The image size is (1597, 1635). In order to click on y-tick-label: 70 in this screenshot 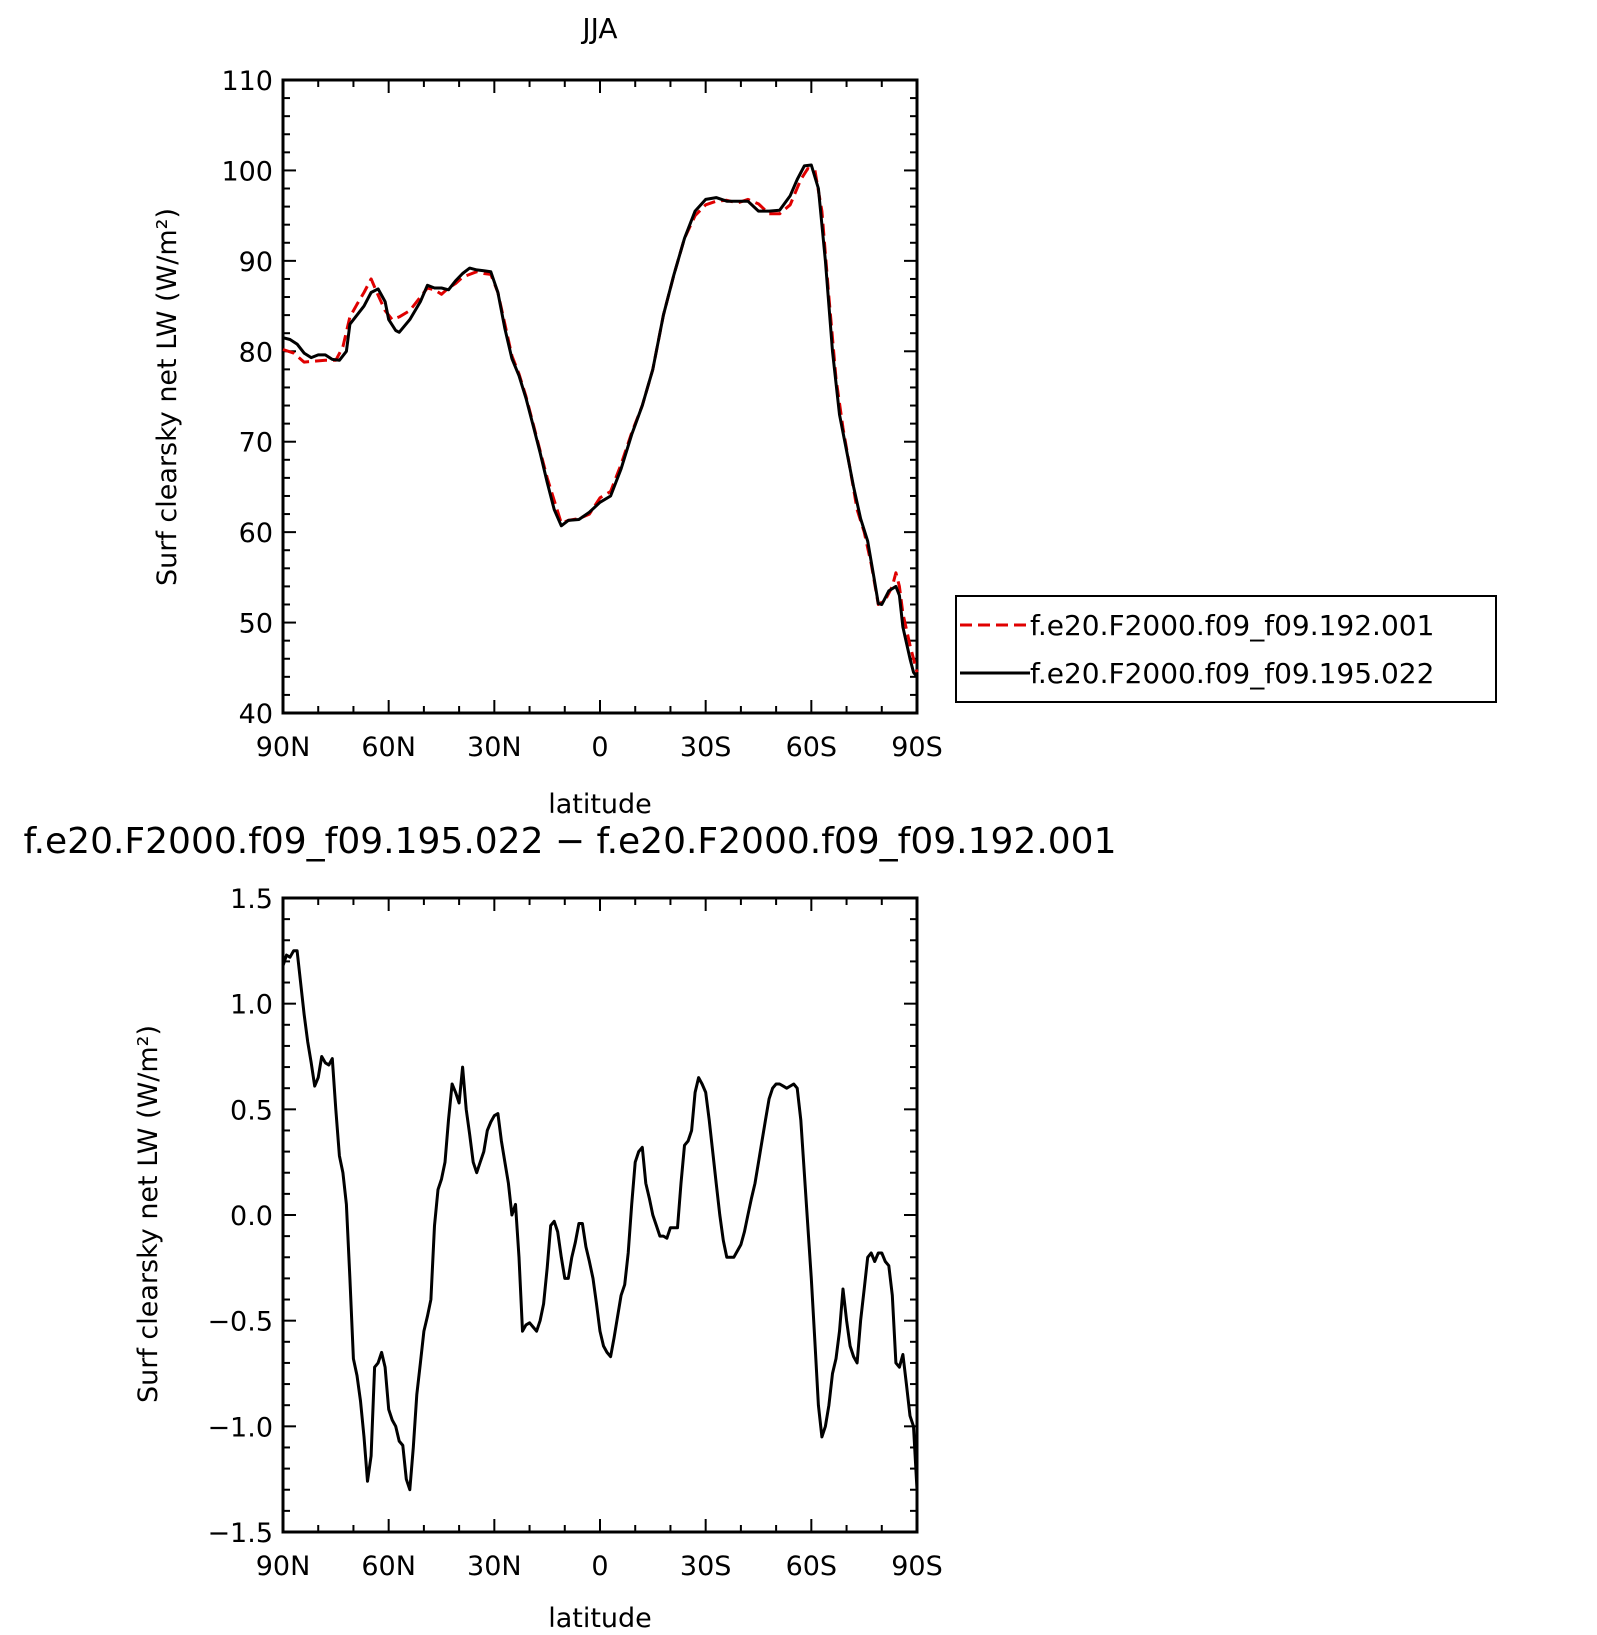, I will do `click(256, 443)`.